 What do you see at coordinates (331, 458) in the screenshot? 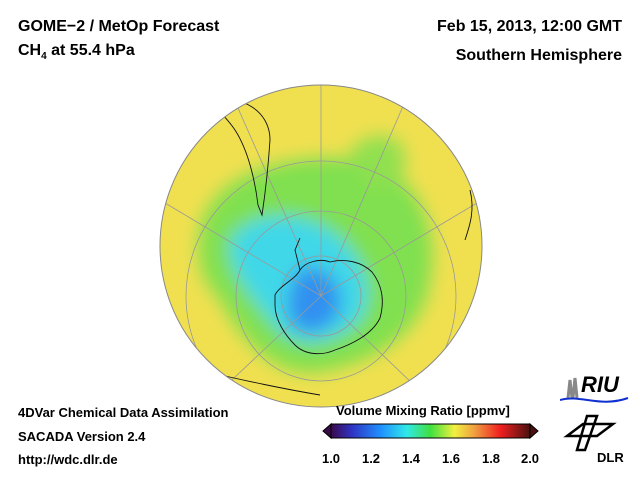
I see `colorbar-tick: 1.0` at bounding box center [331, 458].